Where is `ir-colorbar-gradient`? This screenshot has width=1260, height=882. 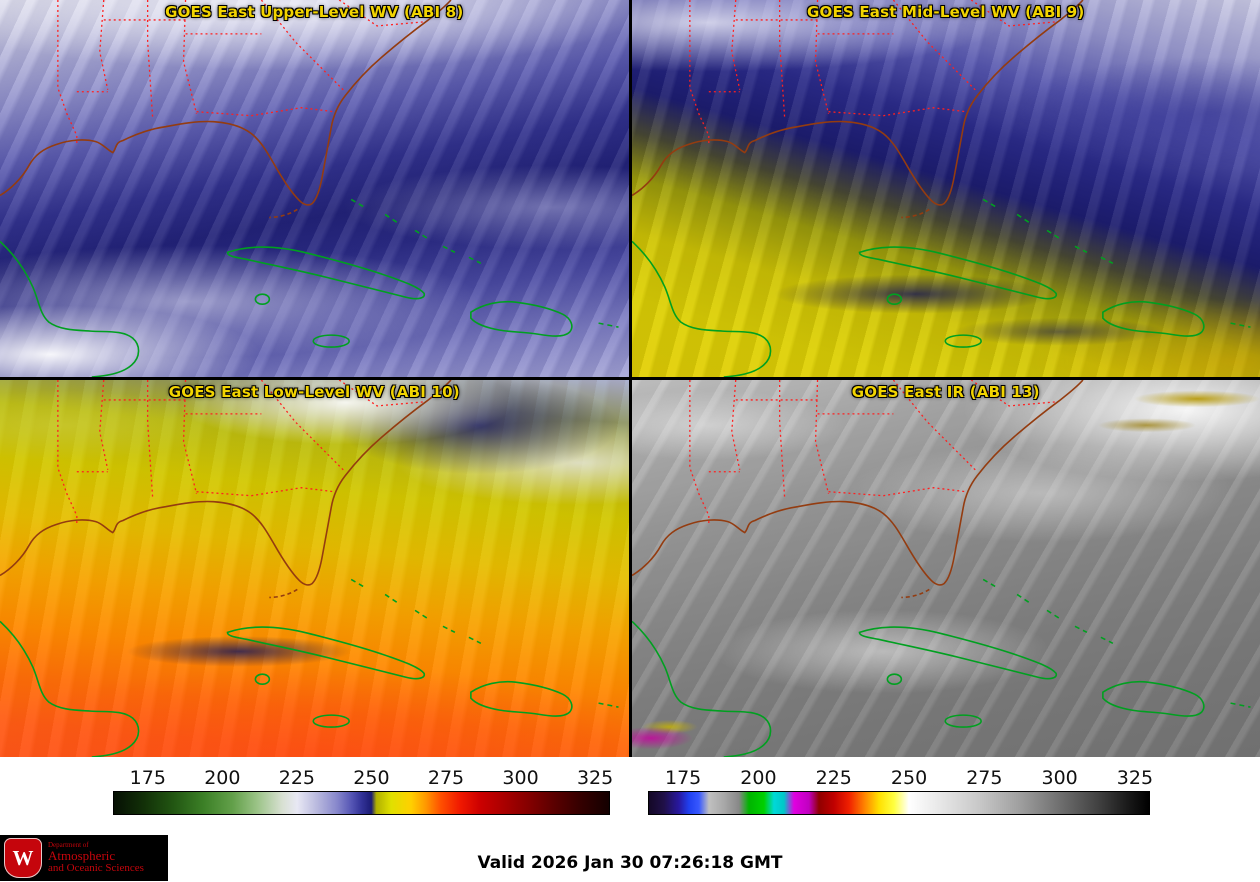
ir-colorbar-gradient is located at coordinates (899, 803).